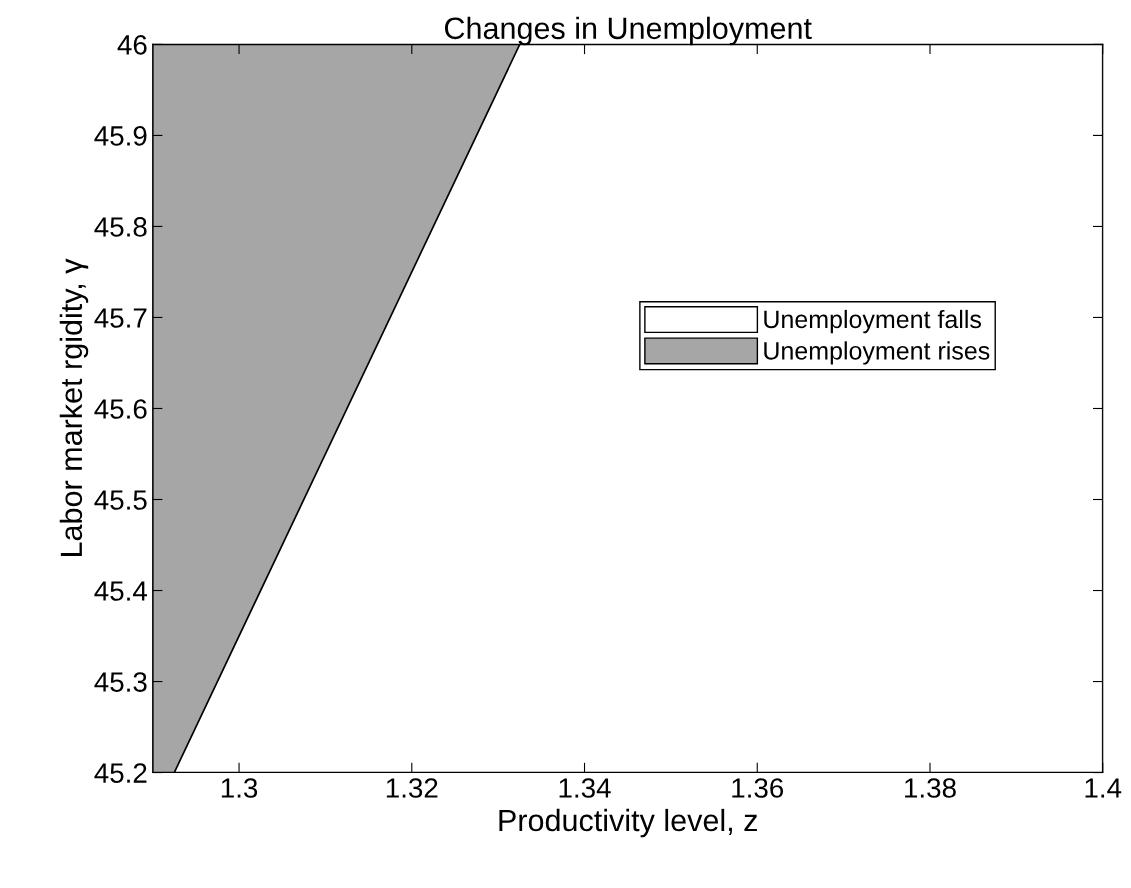 The width and height of the screenshot is (1131, 888). Describe the element at coordinates (628, 31) in the screenshot. I see `chart-title: Changes in Unemployment` at that location.